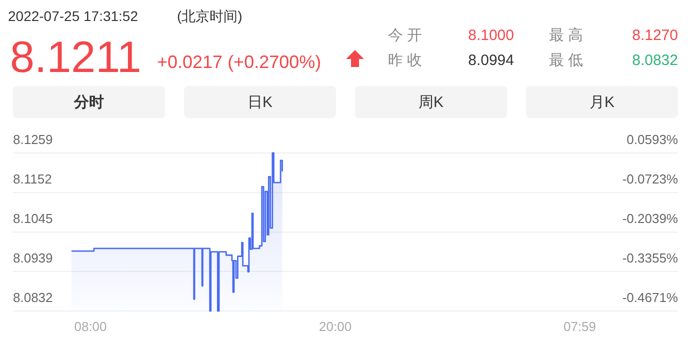 The width and height of the screenshot is (693, 347). What do you see at coordinates (33, 297) in the screenshot?
I see `y-tick-label: 8.0832` at bounding box center [33, 297].